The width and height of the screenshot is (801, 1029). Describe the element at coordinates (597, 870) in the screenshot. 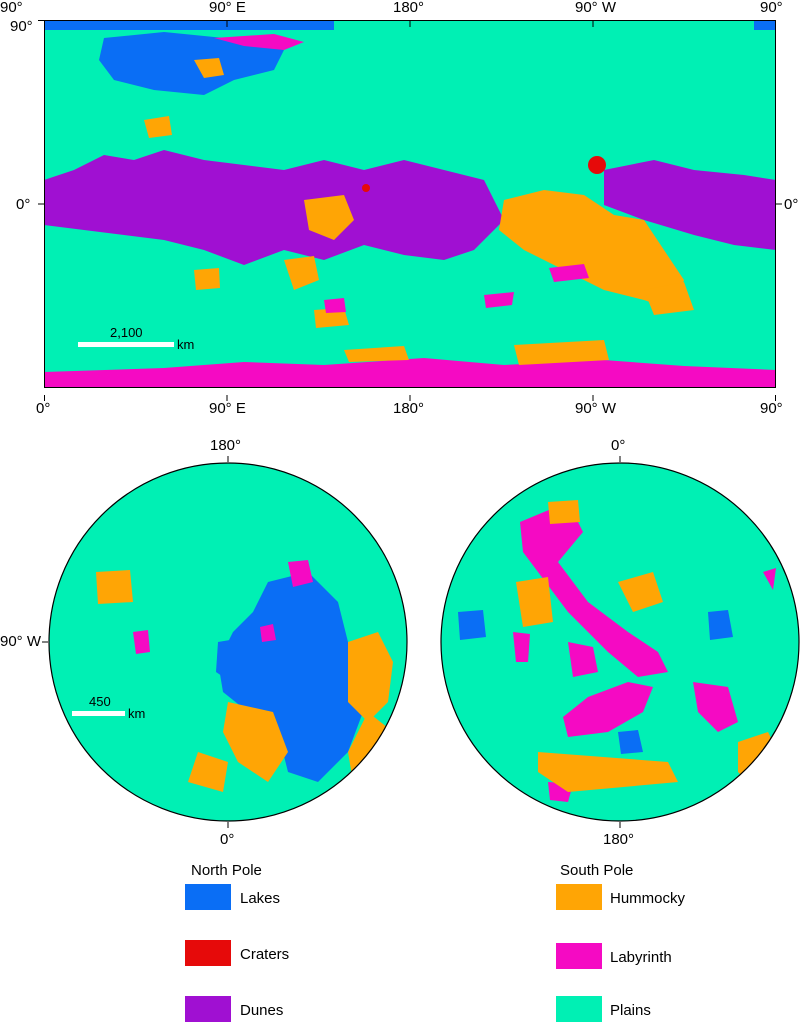

I see `south-pole-title: South Pole` at that location.